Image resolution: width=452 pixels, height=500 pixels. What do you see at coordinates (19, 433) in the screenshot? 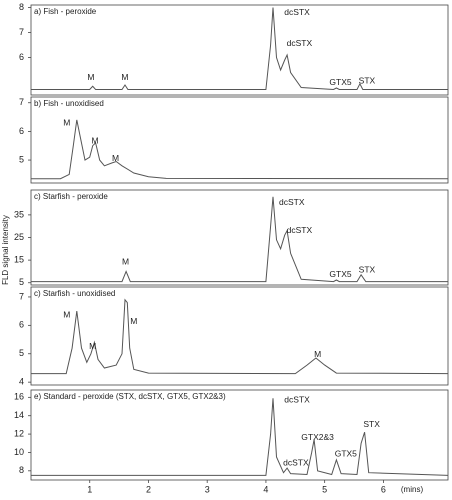
I see `y-tick-label: 12` at bounding box center [19, 433].